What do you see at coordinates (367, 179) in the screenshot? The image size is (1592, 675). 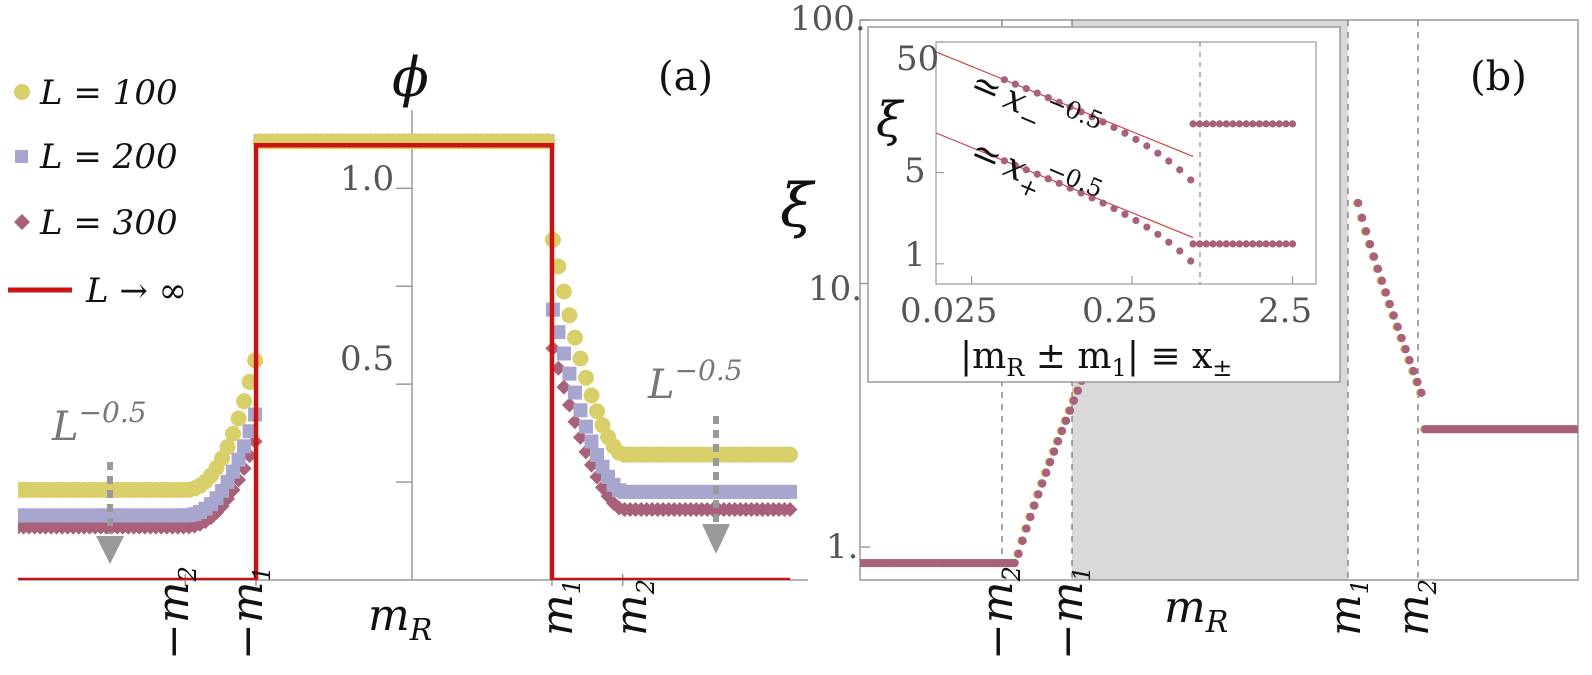 I see `panel-a-ytick-1.0: 1.0` at bounding box center [367, 179].